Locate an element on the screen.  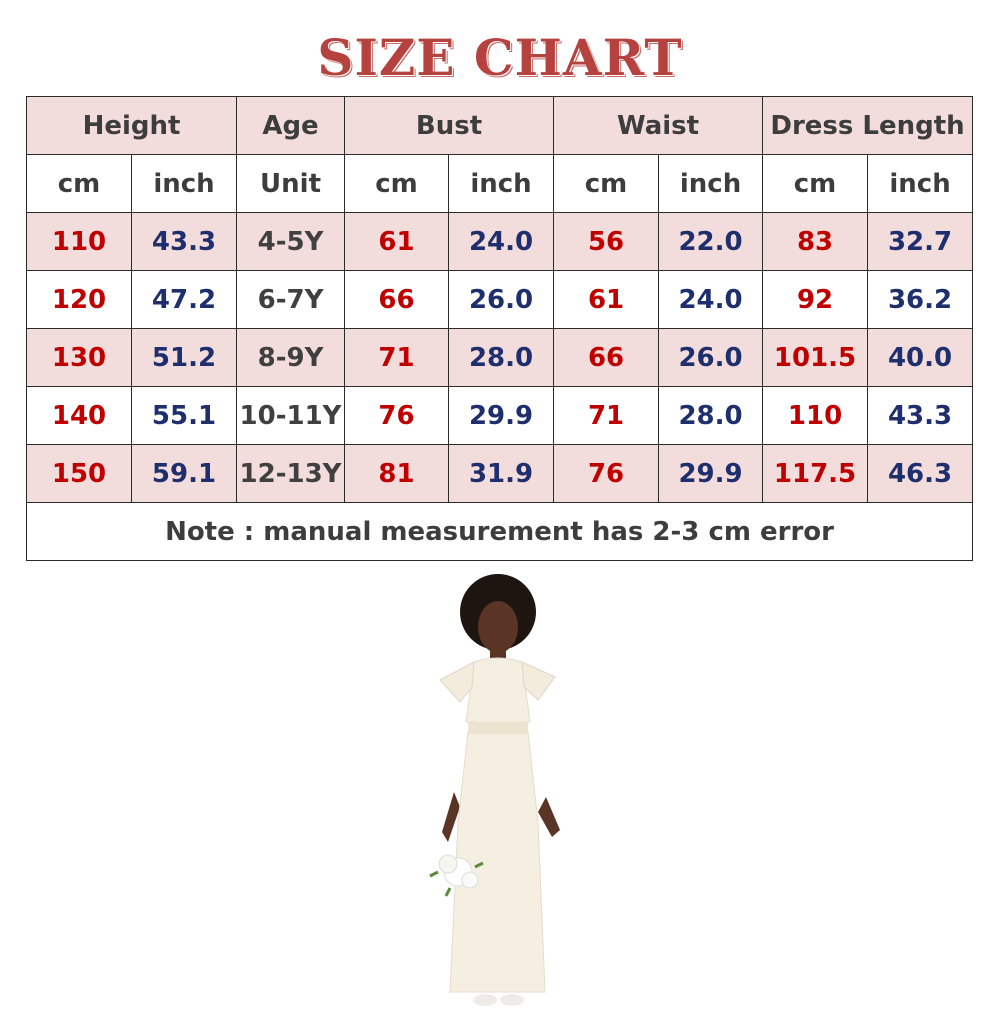
table-row: 140 55.1 10-11Y 76 29.9 71 28.0 110 43.3 is located at coordinates (500, 415).